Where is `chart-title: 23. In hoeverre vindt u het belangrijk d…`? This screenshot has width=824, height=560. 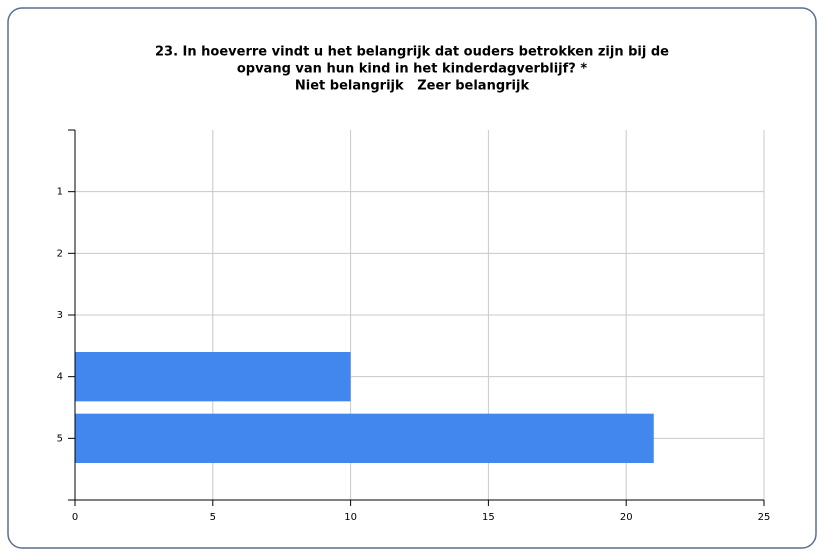 chart-title: 23. In hoeverre vindt u het belangrijk d… is located at coordinates (412, 52).